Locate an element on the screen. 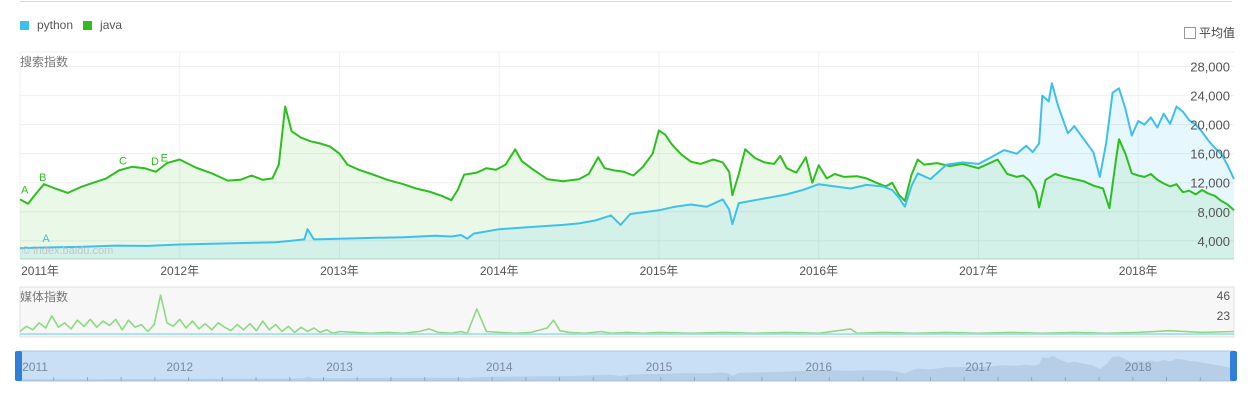 Image resolution: width=1257 pixels, height=400 pixels. main-y-tick-label: 16,000 is located at coordinates (1210, 154).